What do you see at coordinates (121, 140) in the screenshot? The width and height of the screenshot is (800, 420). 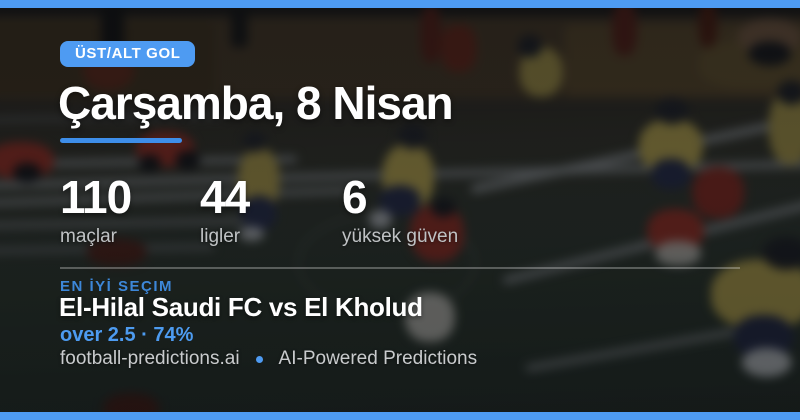 I see `title-underline` at bounding box center [121, 140].